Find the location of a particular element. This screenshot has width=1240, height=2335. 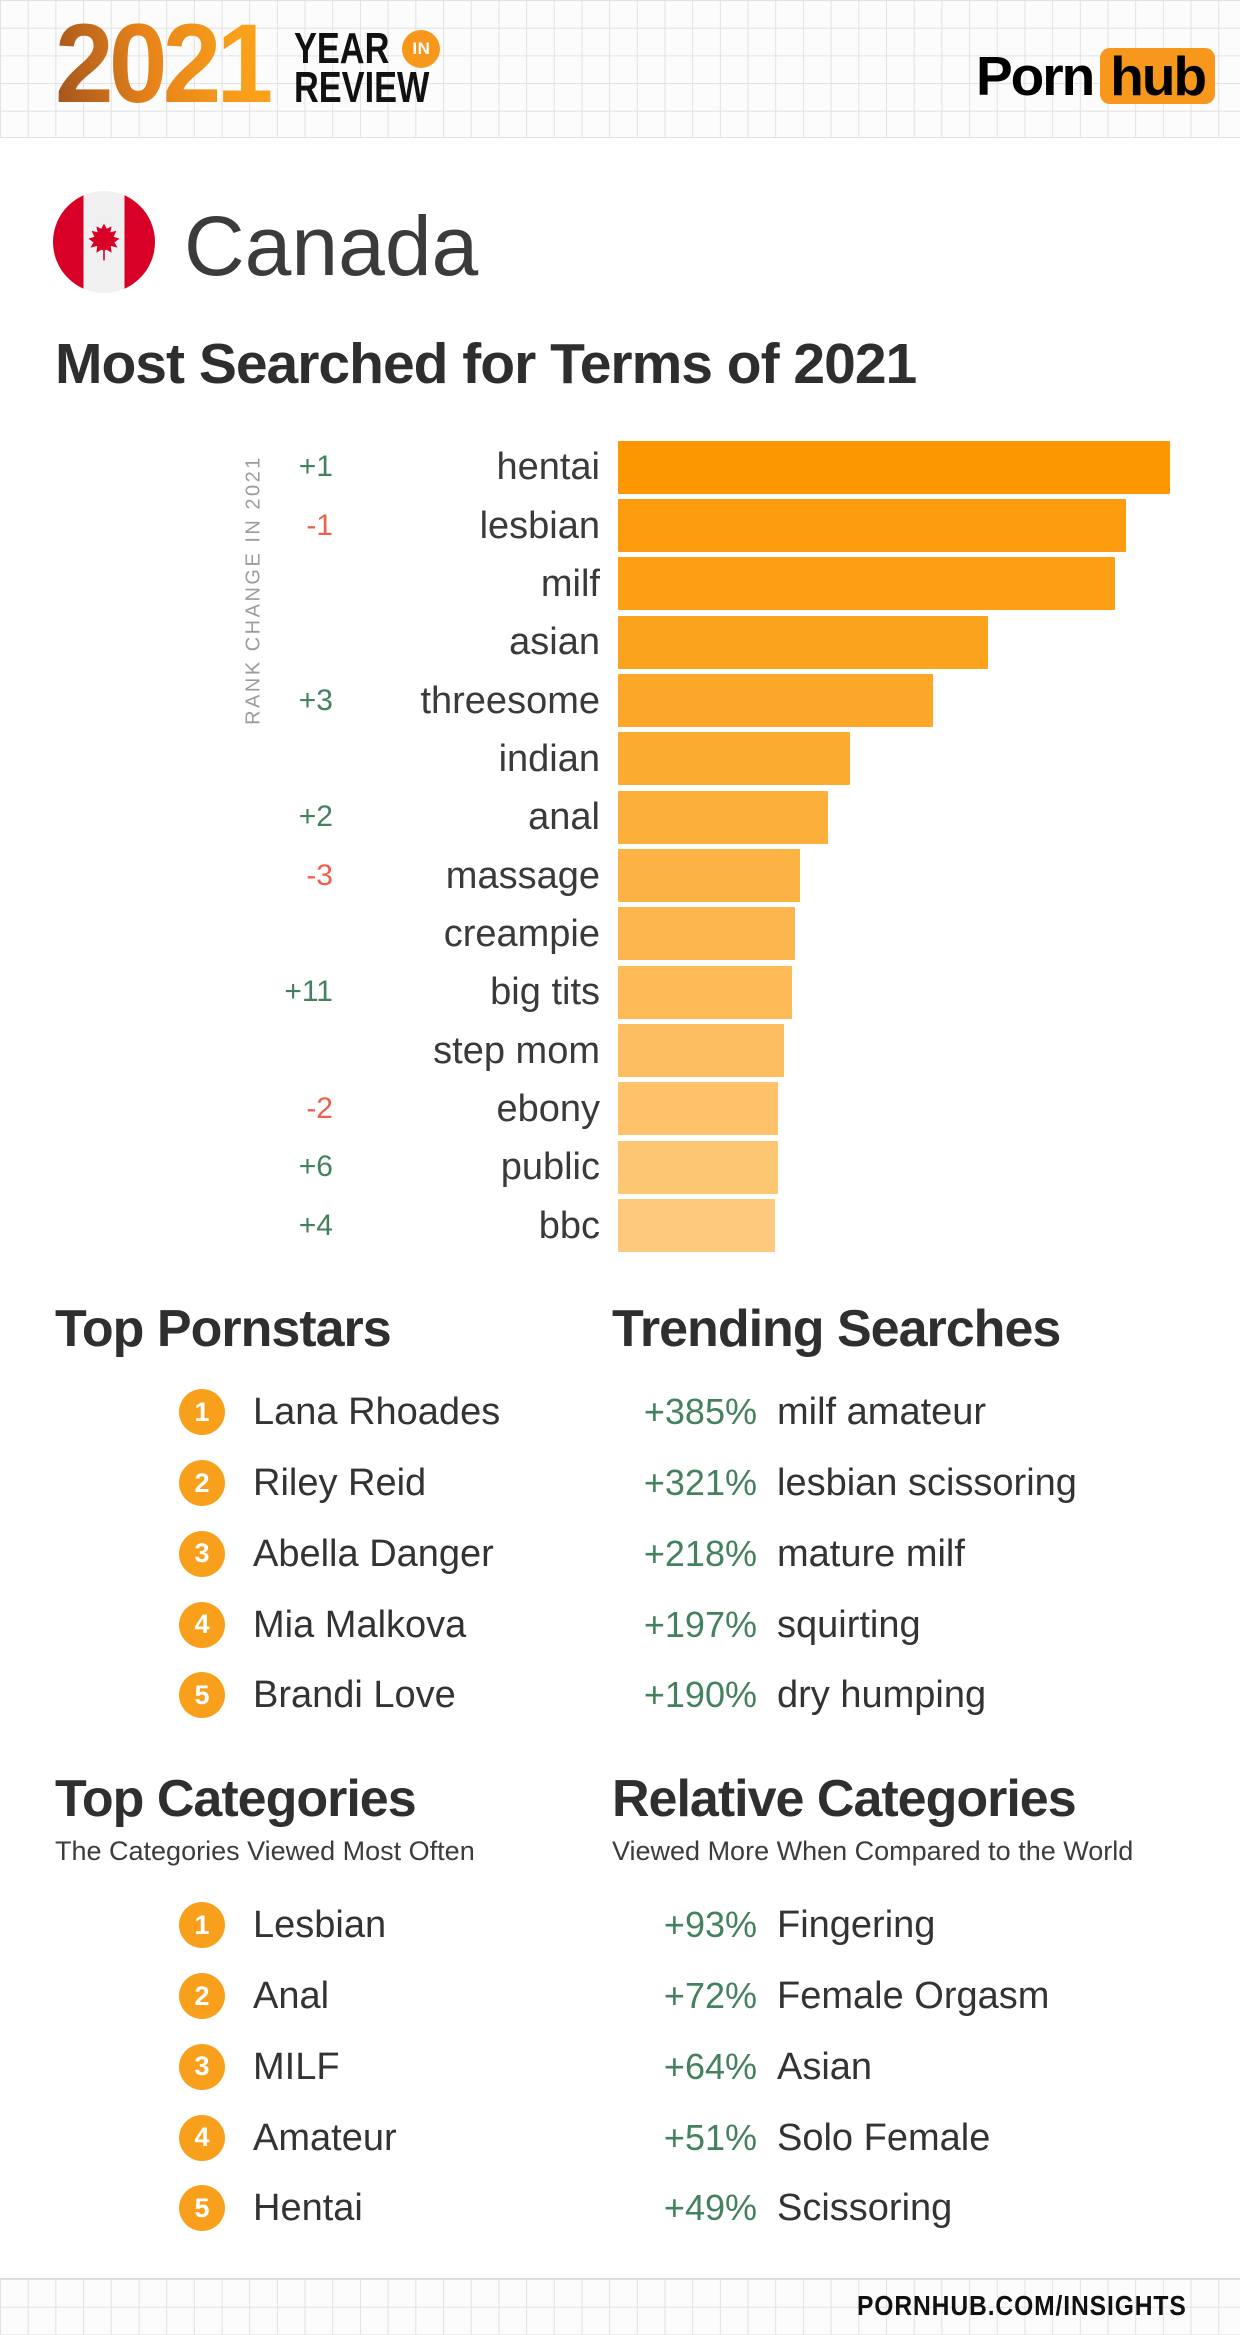

percent-change-value: +190% is located at coordinates (700, 1695).